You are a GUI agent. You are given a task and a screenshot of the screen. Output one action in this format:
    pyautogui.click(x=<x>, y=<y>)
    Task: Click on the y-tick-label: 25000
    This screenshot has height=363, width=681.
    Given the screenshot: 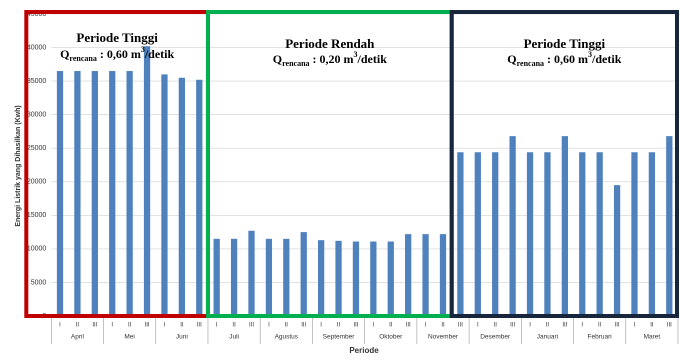 What is the action you would take?
    pyautogui.click(x=37, y=148)
    